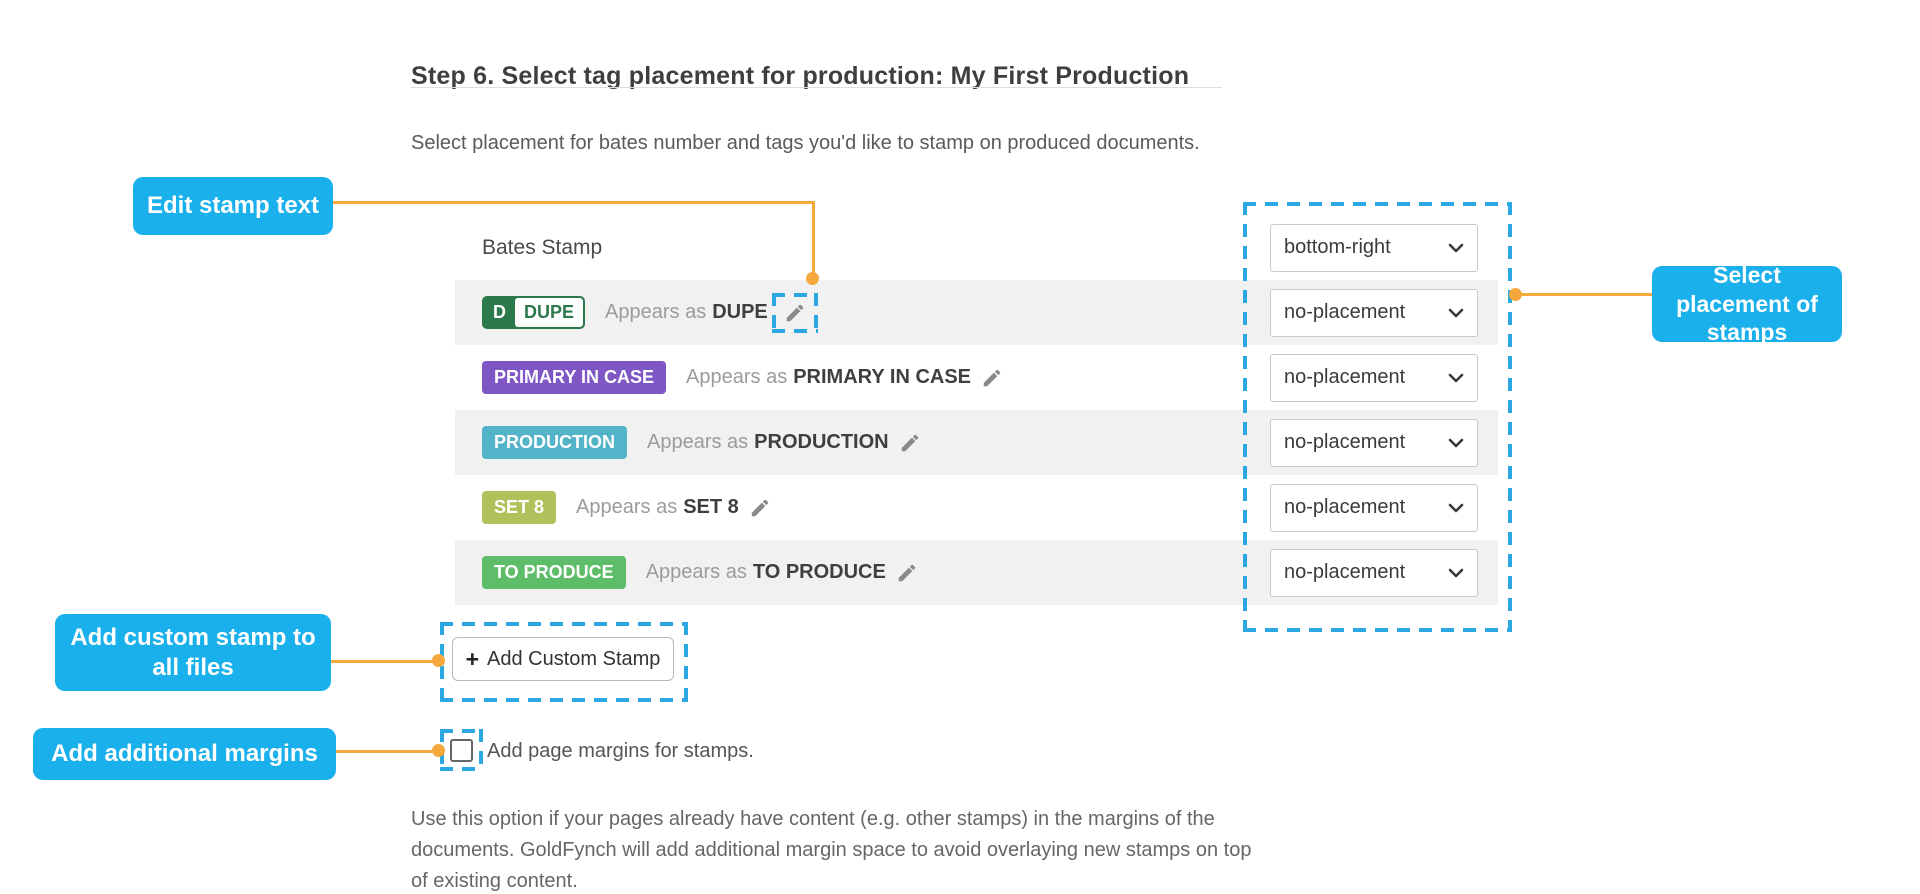 The image size is (1920, 894). I want to click on row-label-area: SET 8 Appears as SET 8, so click(862, 507).